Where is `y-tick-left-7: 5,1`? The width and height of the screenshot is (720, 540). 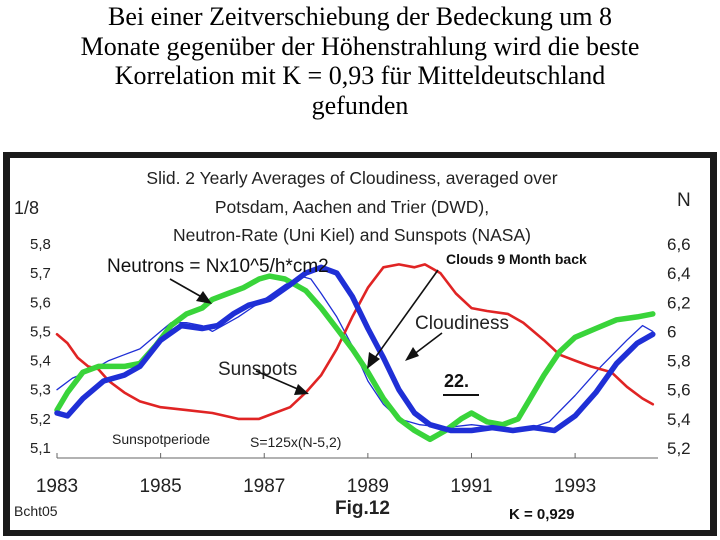
y-tick-left-7: 5,1 is located at coordinates (40, 448).